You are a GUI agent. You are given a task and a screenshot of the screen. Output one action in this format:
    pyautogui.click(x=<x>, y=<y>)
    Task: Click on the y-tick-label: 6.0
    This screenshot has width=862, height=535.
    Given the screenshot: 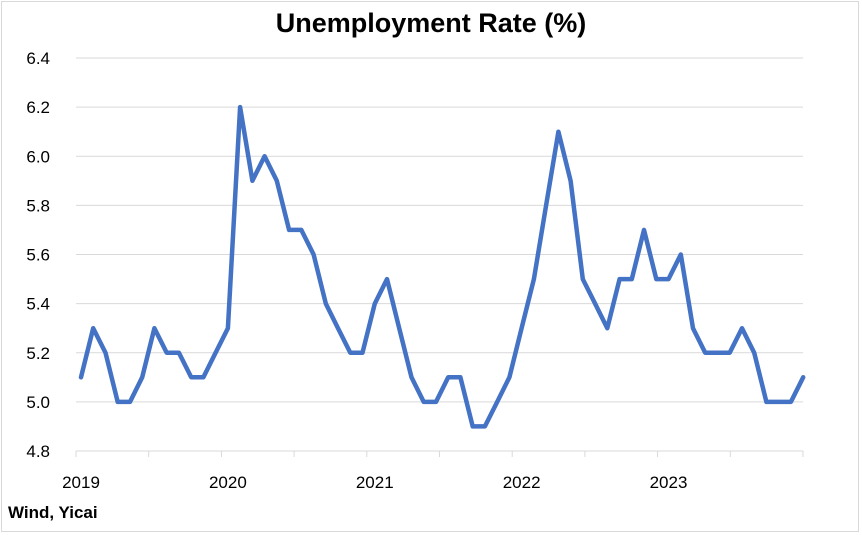 What is the action you would take?
    pyautogui.click(x=38, y=156)
    